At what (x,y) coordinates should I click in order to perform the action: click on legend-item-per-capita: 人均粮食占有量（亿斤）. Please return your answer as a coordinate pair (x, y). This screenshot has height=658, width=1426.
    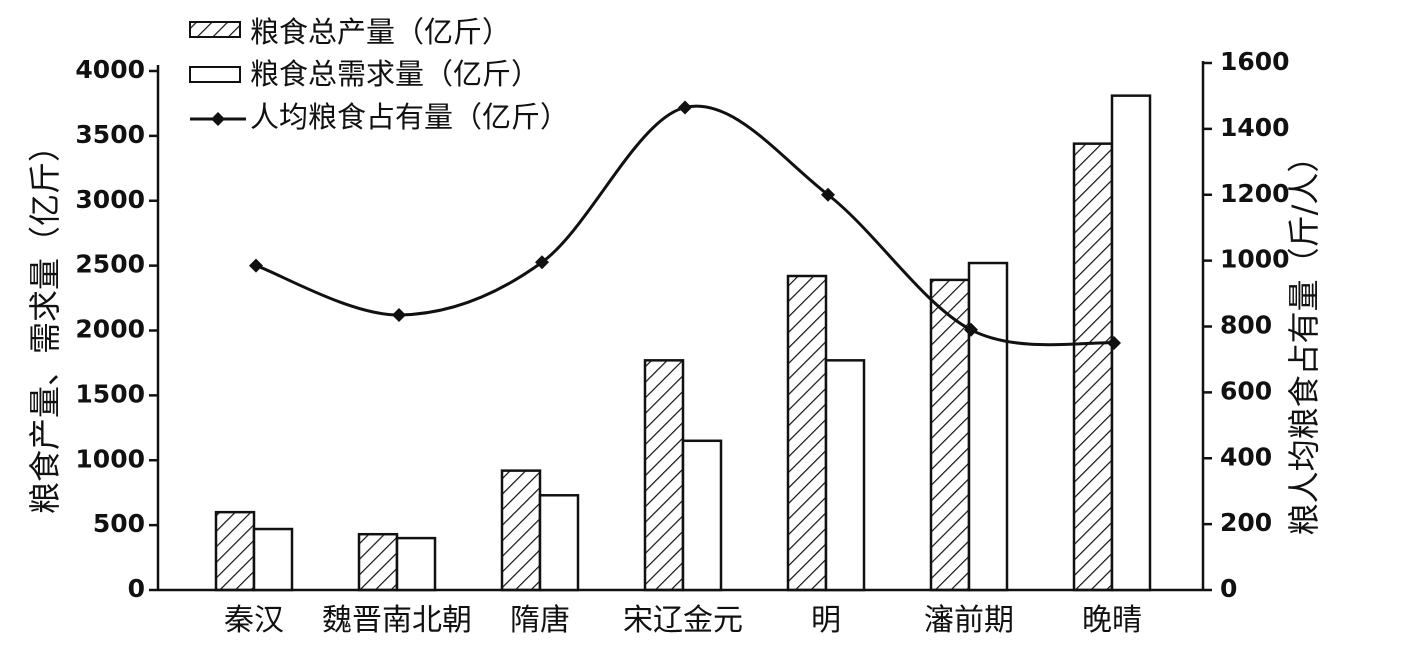
    Looking at the image, I should click on (379, 117).